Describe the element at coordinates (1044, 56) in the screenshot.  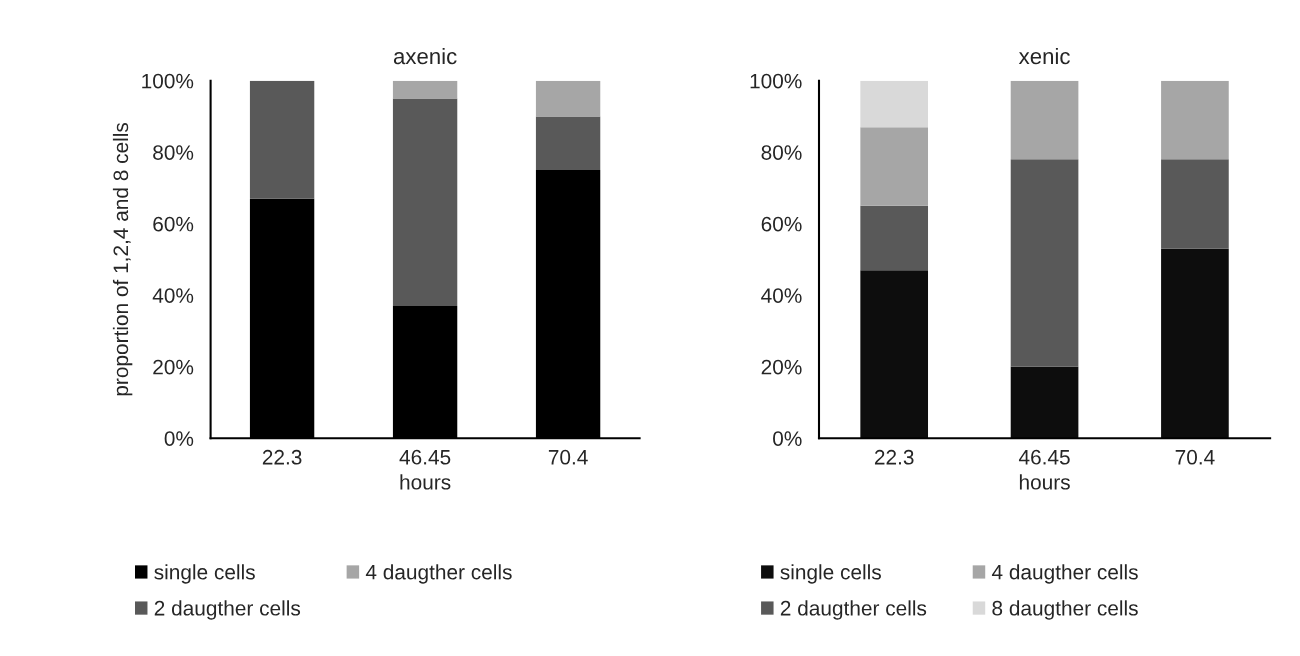
I see `chart-title: xenic` at that location.